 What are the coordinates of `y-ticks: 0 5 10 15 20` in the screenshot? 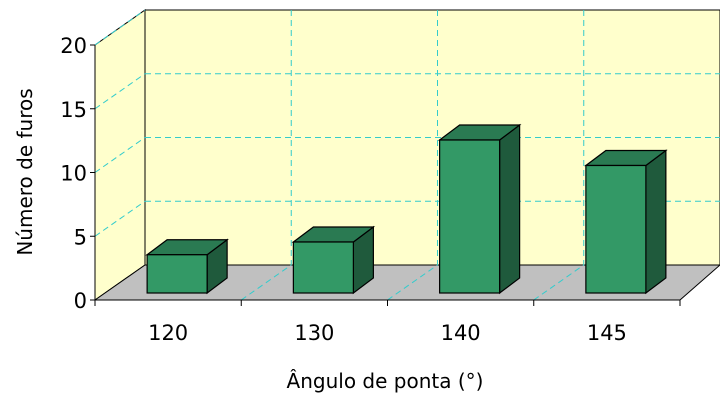 It's located at (77, 173).